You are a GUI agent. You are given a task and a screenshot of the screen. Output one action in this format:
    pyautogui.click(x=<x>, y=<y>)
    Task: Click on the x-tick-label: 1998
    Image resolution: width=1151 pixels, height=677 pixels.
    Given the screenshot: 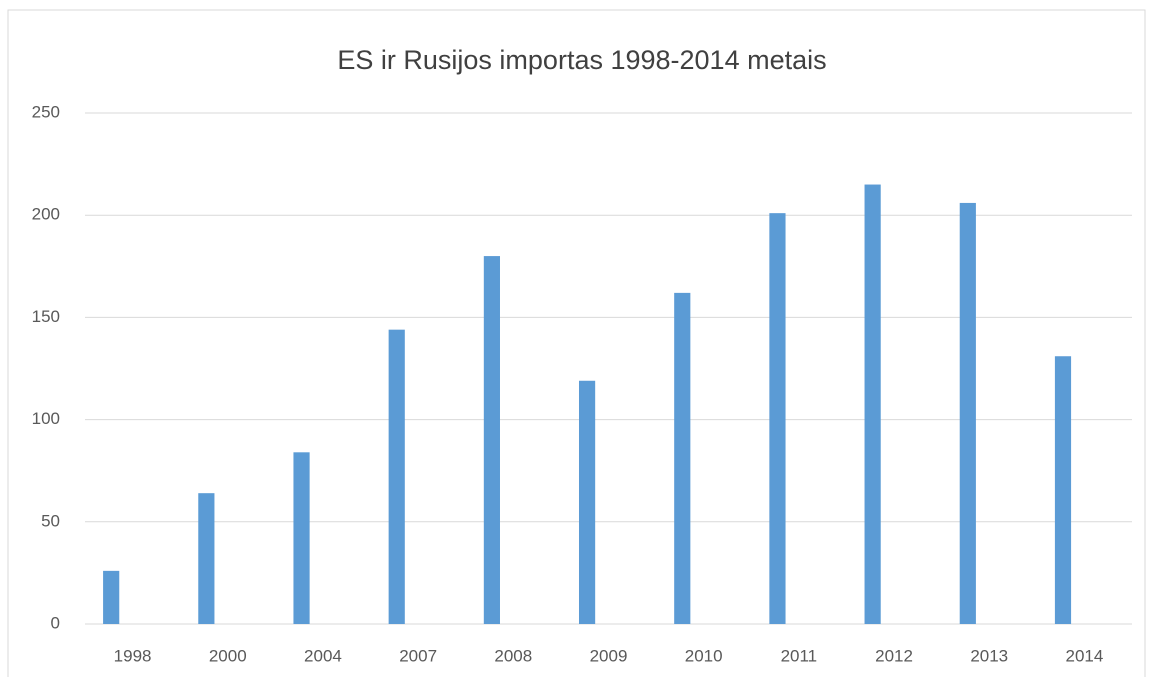 What is the action you would take?
    pyautogui.click(x=133, y=655)
    